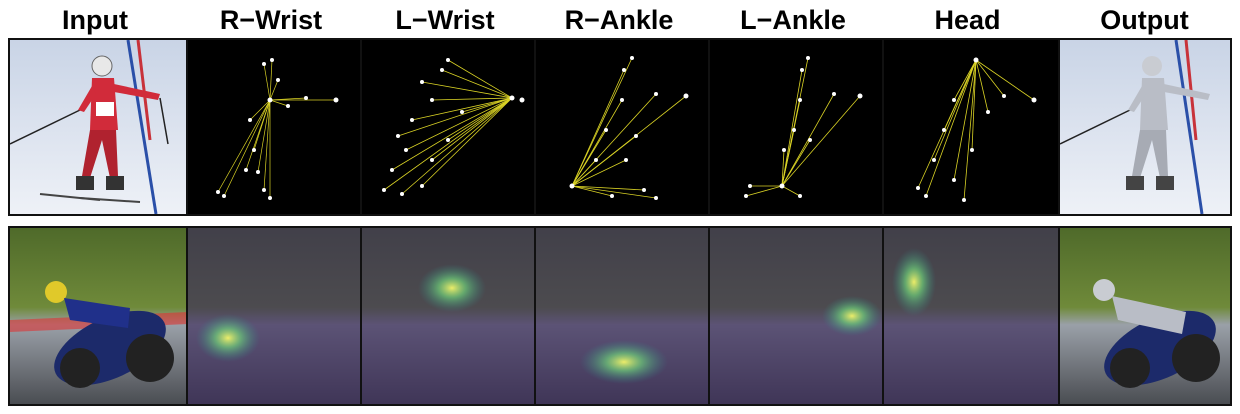  What do you see at coordinates (619, 20) in the screenshot?
I see `header-r-ankle: R−Ankle` at bounding box center [619, 20].